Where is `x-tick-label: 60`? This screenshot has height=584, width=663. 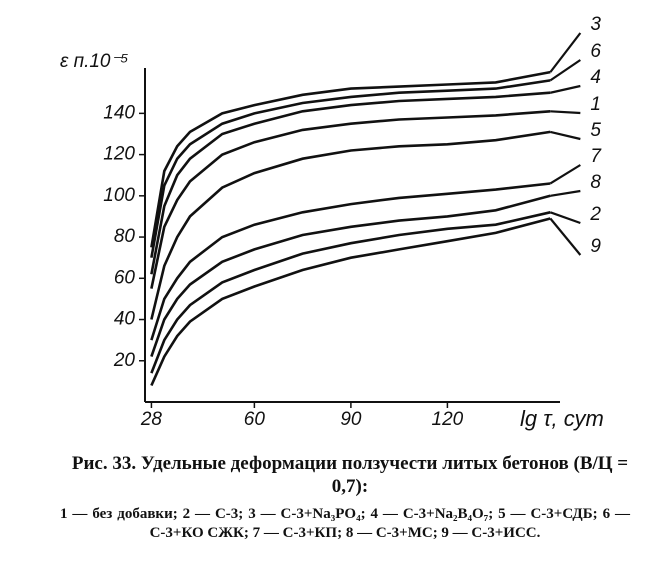
x-tick-label: 60 is located at coordinates (255, 419).